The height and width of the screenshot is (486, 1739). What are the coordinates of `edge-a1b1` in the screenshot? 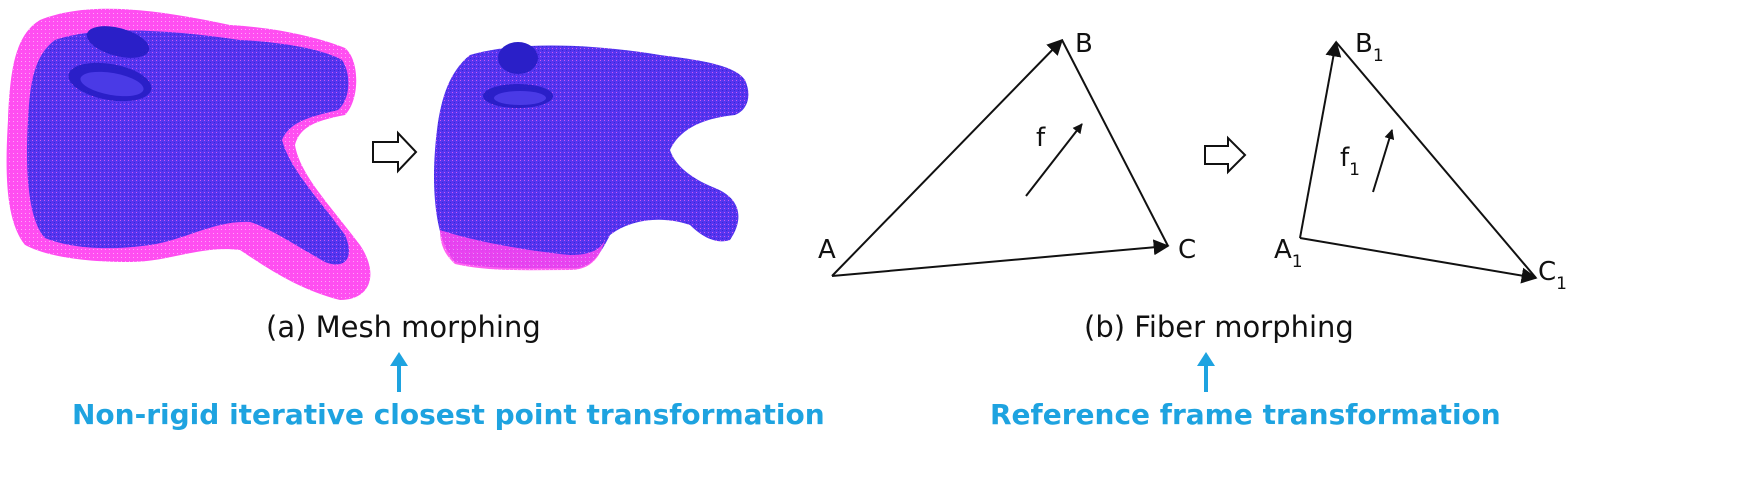 It's located at (1320, 139).